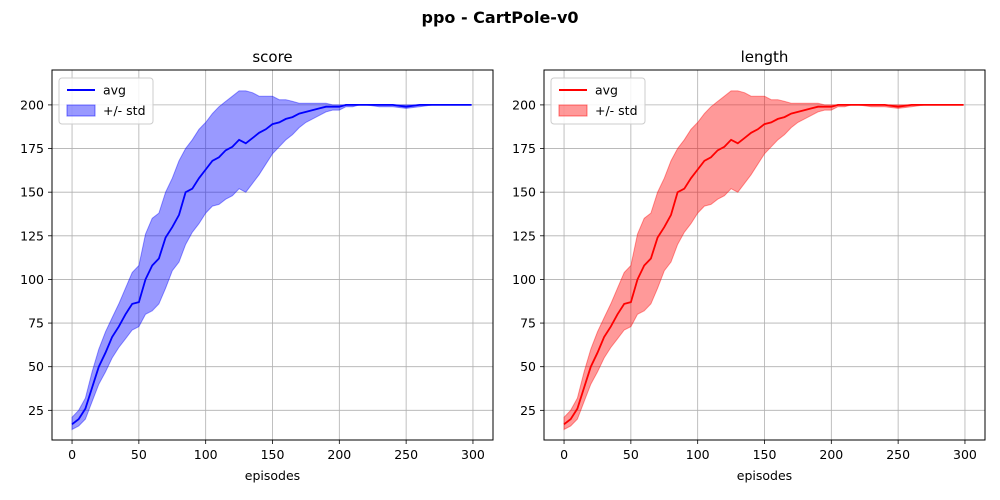  I want to click on score-xtick-label: 200, so click(339, 454).